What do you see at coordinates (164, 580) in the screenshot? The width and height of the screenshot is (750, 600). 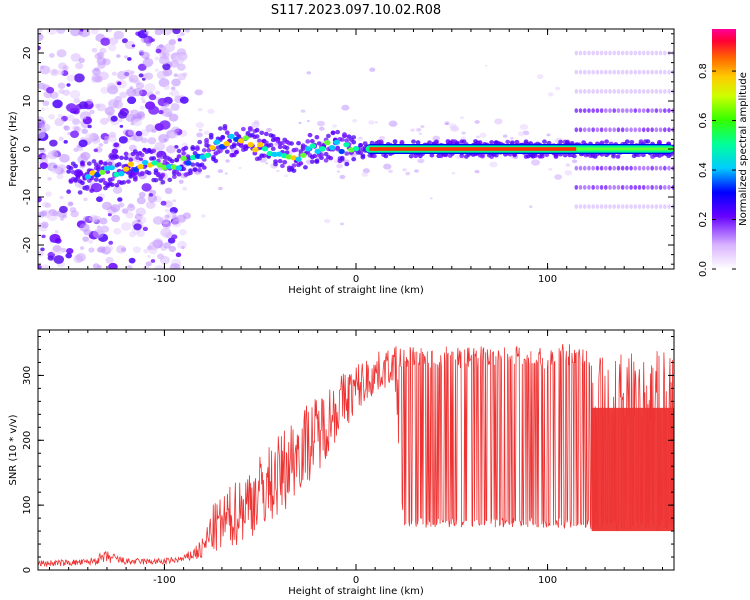 I see `x-tick-label: -100` at bounding box center [164, 580].